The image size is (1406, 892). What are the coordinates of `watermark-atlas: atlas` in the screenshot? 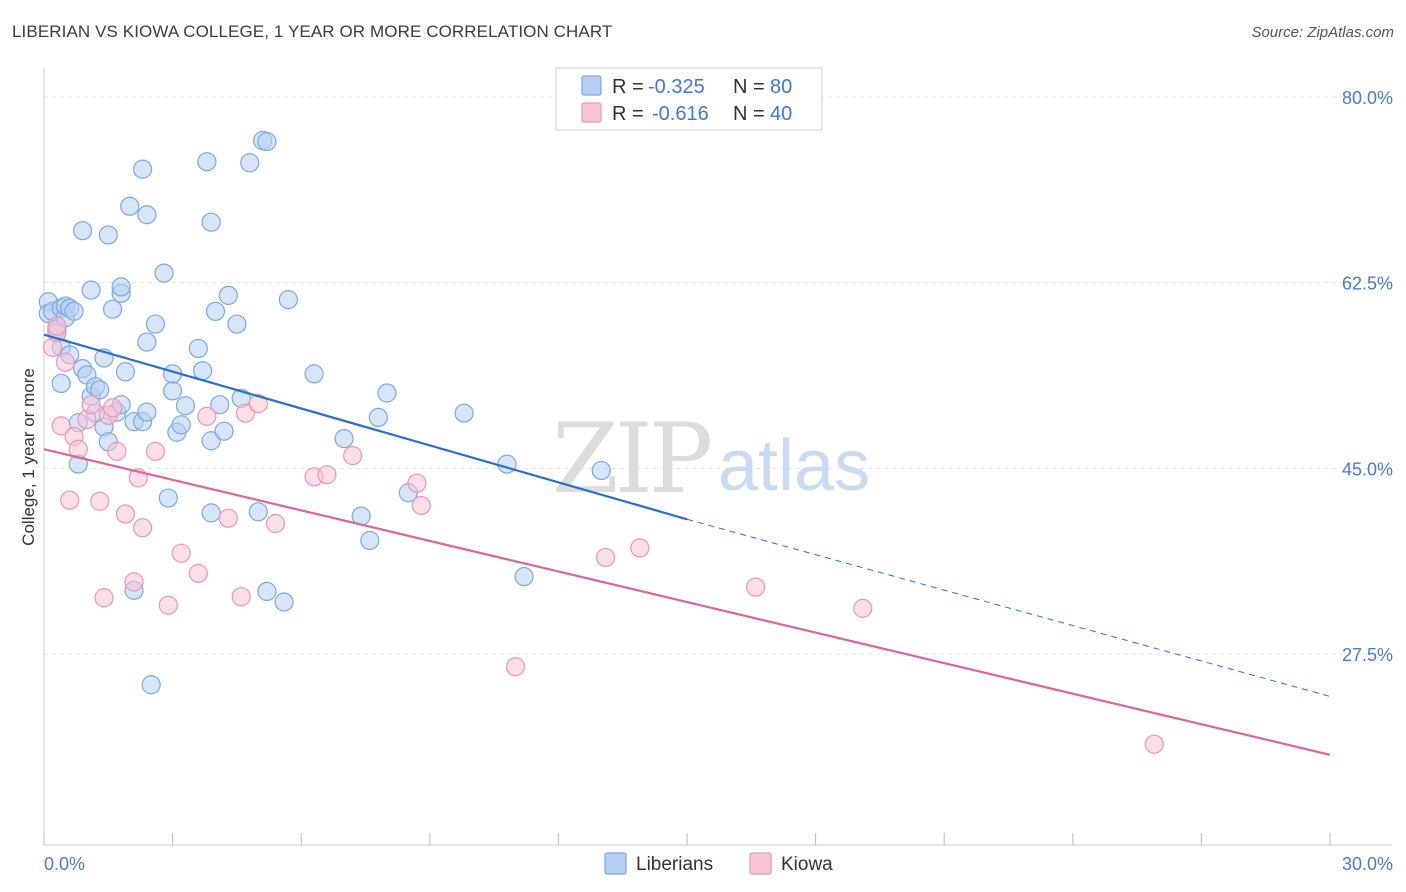 It's located at (794, 466).